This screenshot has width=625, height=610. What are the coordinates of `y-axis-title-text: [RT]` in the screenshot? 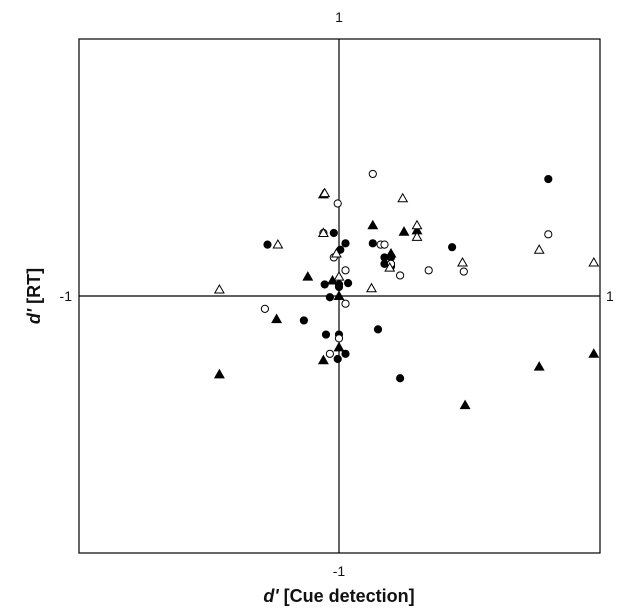 It's located at (34, 288).